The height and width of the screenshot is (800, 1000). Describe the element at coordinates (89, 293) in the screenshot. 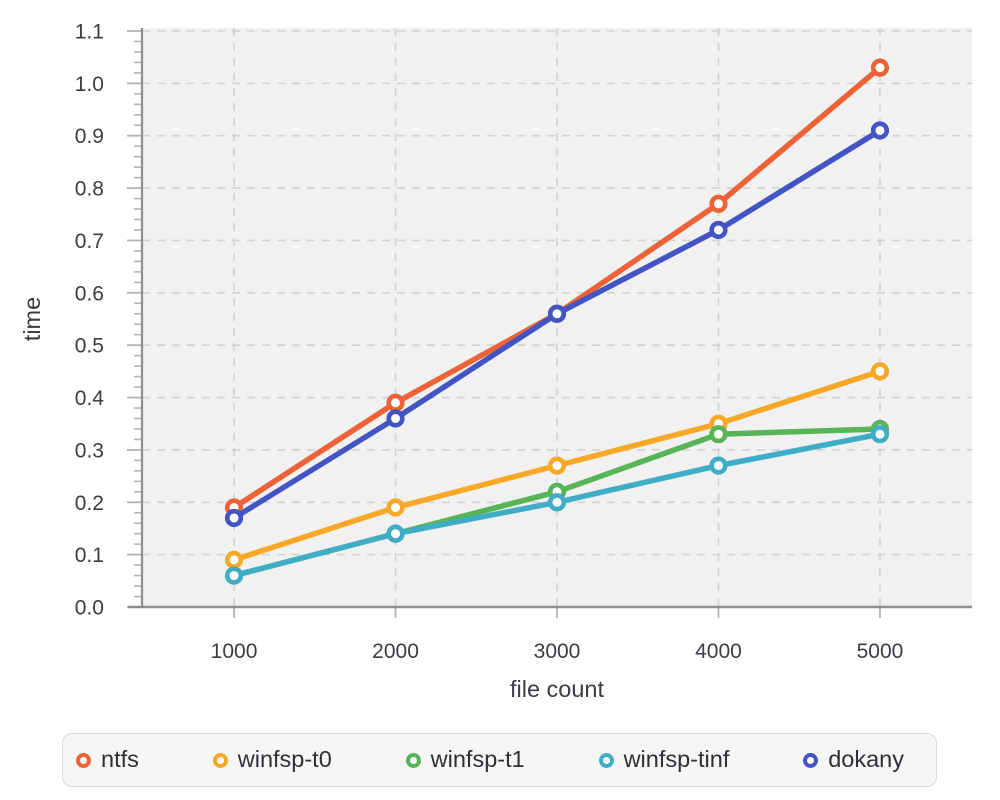

I see `y-tick-label: 0.6` at that location.